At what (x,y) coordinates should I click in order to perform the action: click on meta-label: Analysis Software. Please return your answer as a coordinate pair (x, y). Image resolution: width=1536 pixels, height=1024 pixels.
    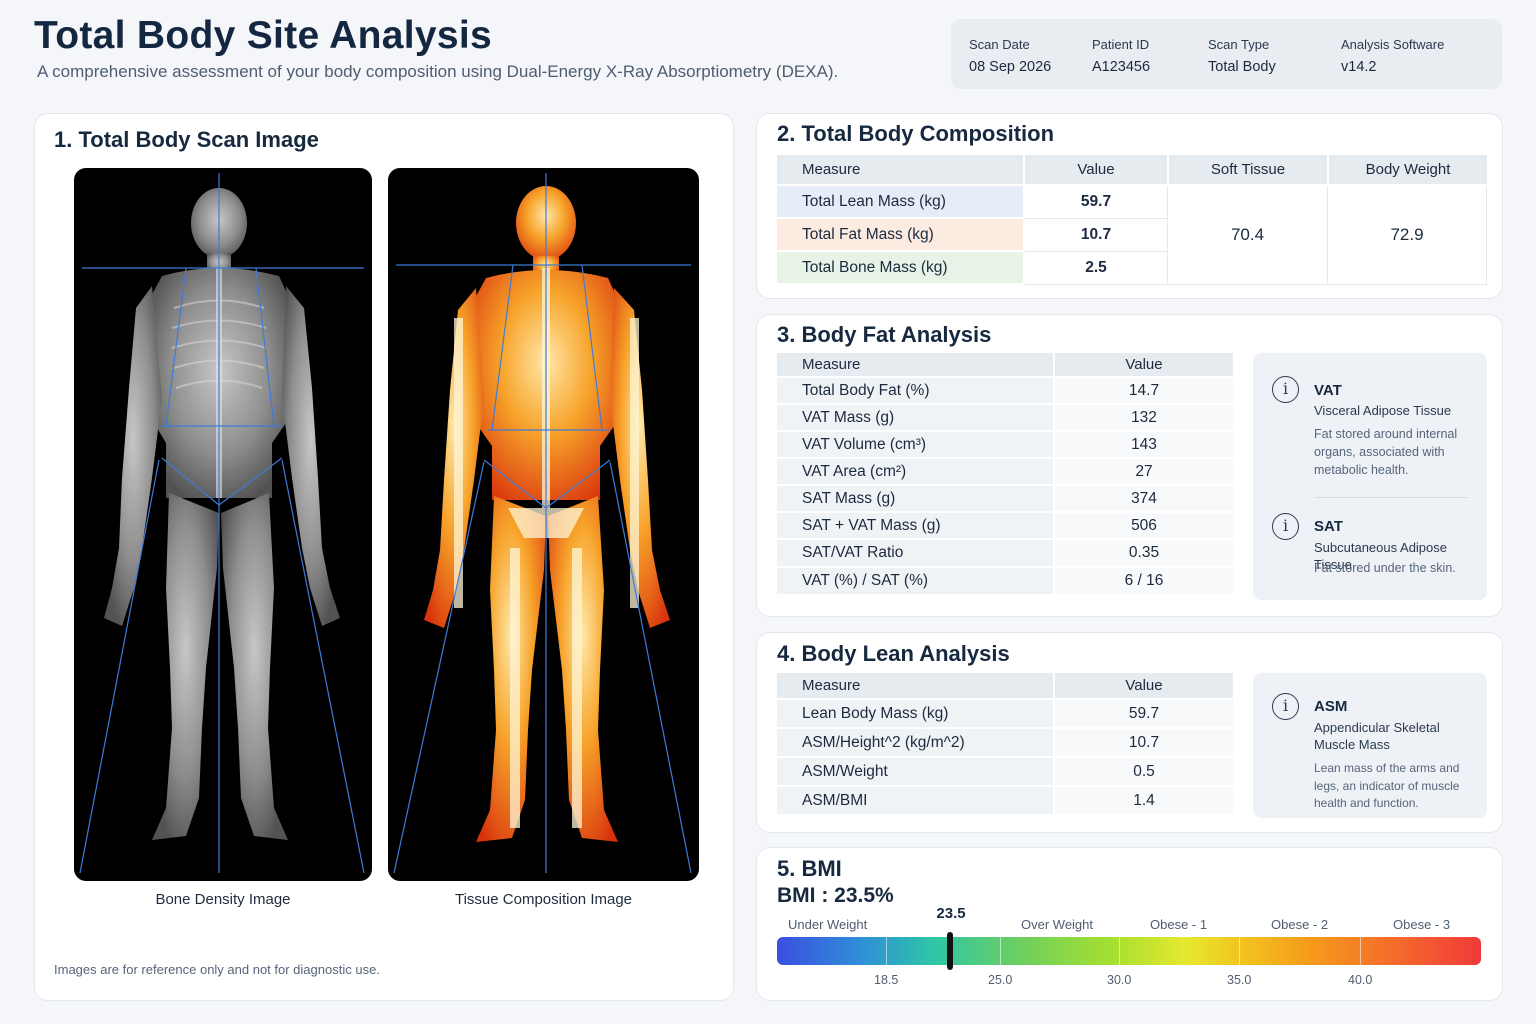
    Looking at the image, I should click on (1393, 44).